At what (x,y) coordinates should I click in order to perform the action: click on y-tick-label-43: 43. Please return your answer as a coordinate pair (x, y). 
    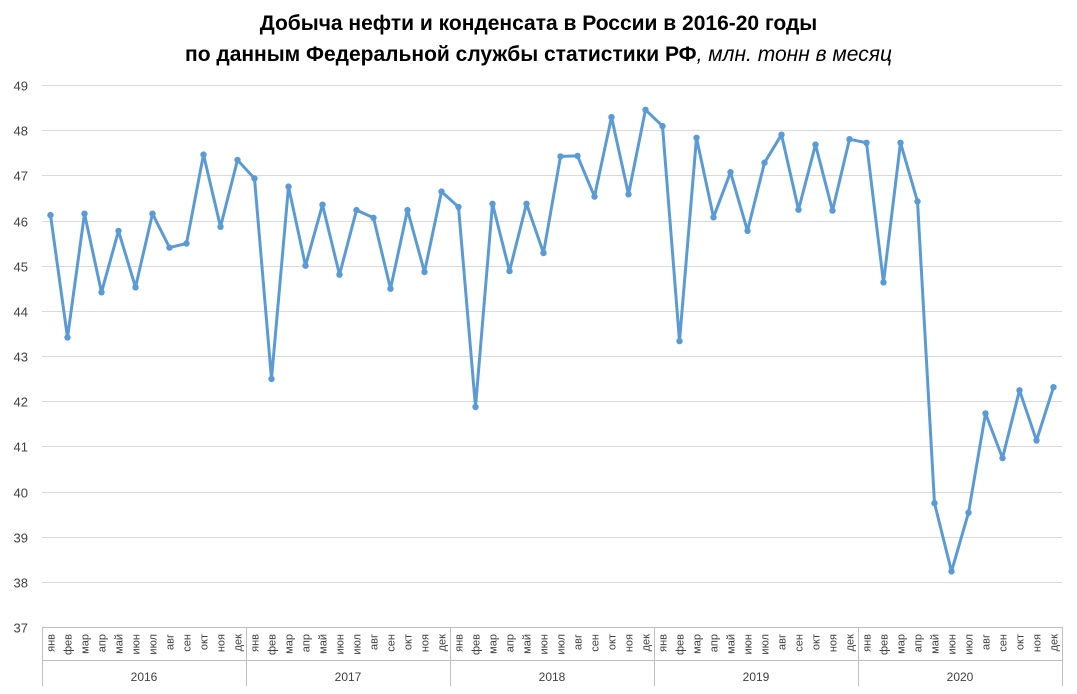
    Looking at the image, I should click on (21, 357).